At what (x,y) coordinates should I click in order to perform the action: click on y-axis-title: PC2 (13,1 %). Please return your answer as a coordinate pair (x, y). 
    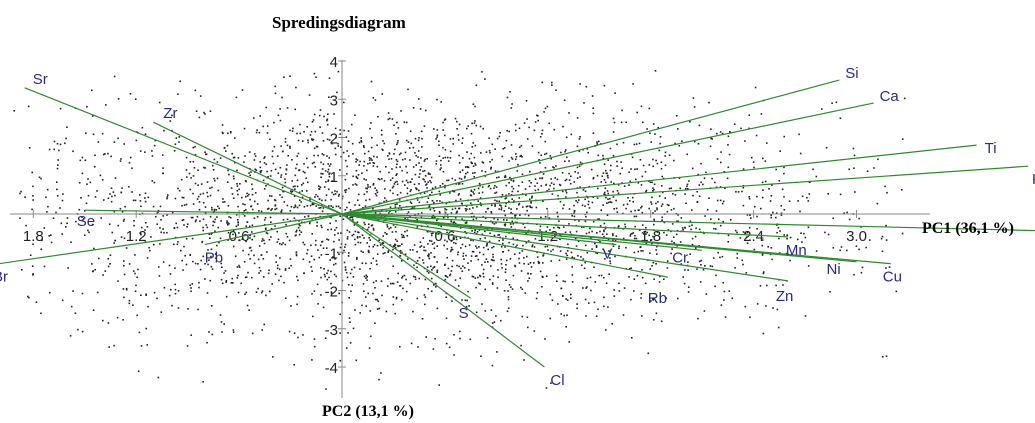
    Looking at the image, I should click on (368, 411).